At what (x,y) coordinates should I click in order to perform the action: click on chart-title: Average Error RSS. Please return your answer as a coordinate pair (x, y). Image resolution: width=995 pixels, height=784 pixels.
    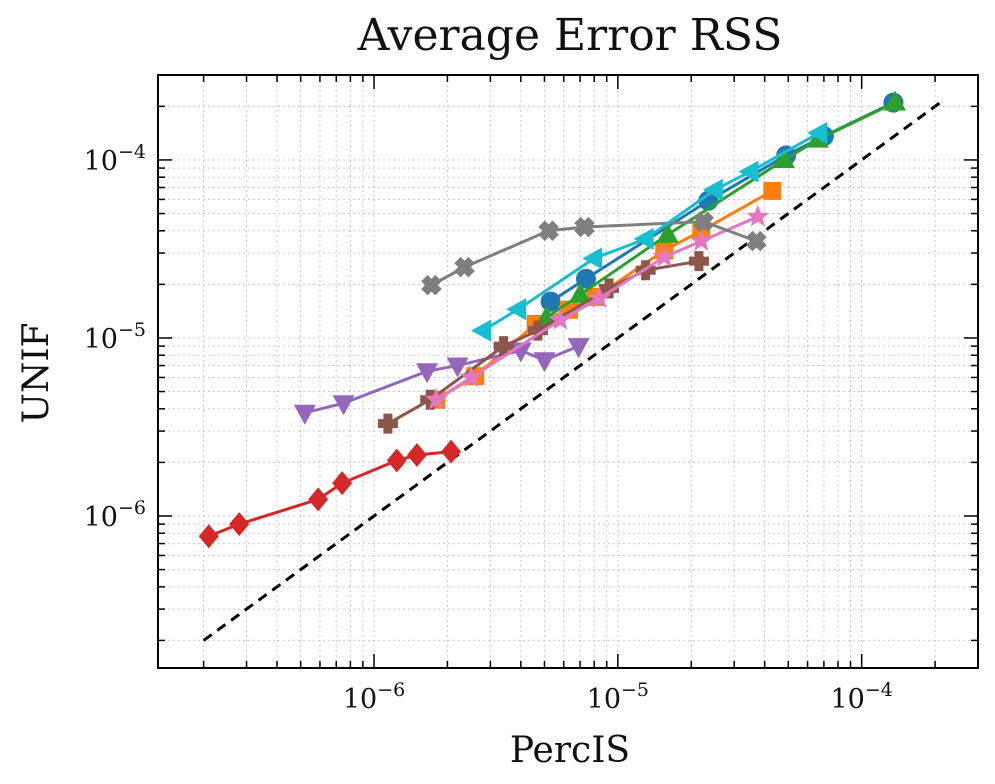
    Looking at the image, I should click on (570, 35).